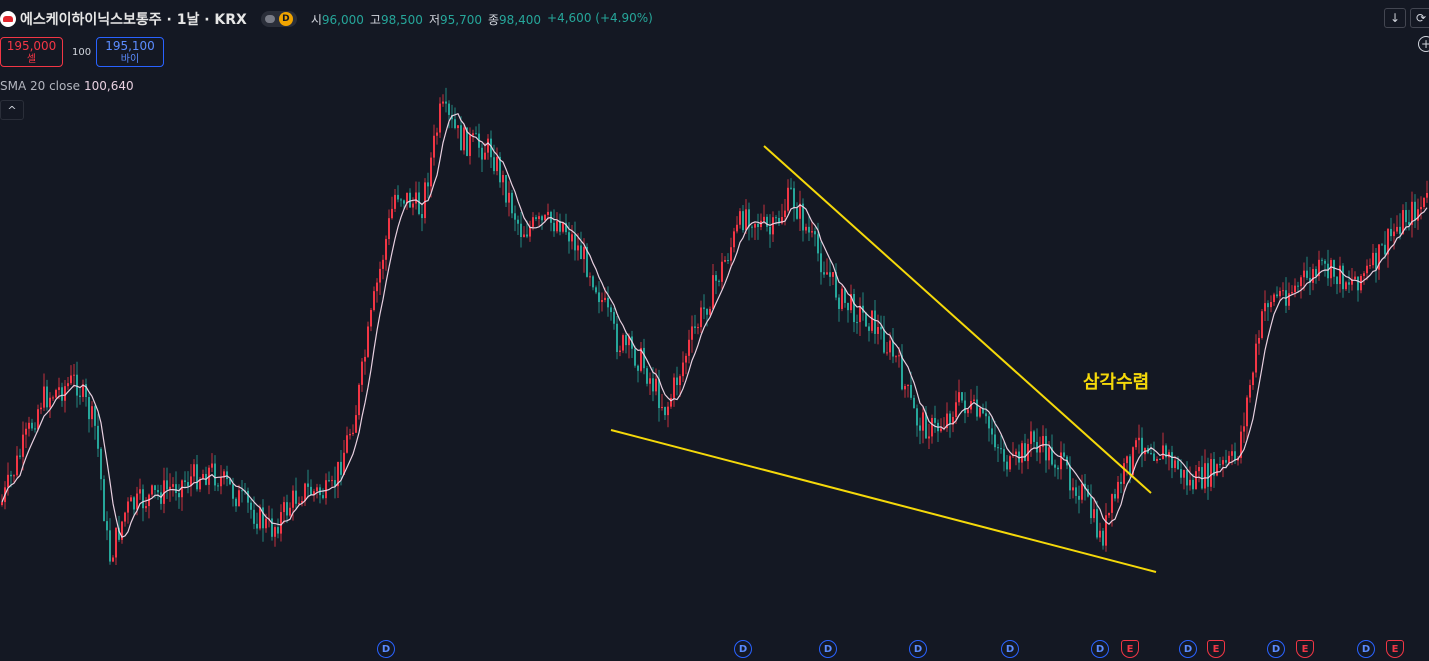 The image size is (1429, 661). I want to click on refresh-icon: ⟳, so click(1421, 18).